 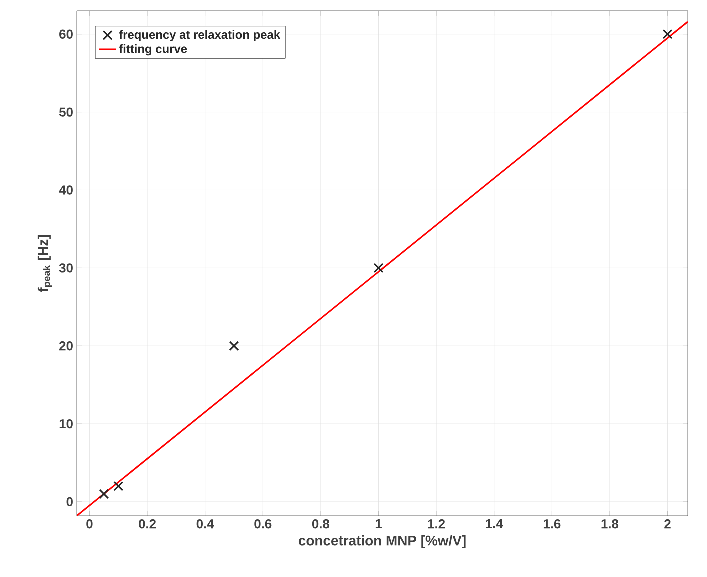 What do you see at coordinates (66, 190) in the screenshot?
I see `y-tick-label: 40` at bounding box center [66, 190].